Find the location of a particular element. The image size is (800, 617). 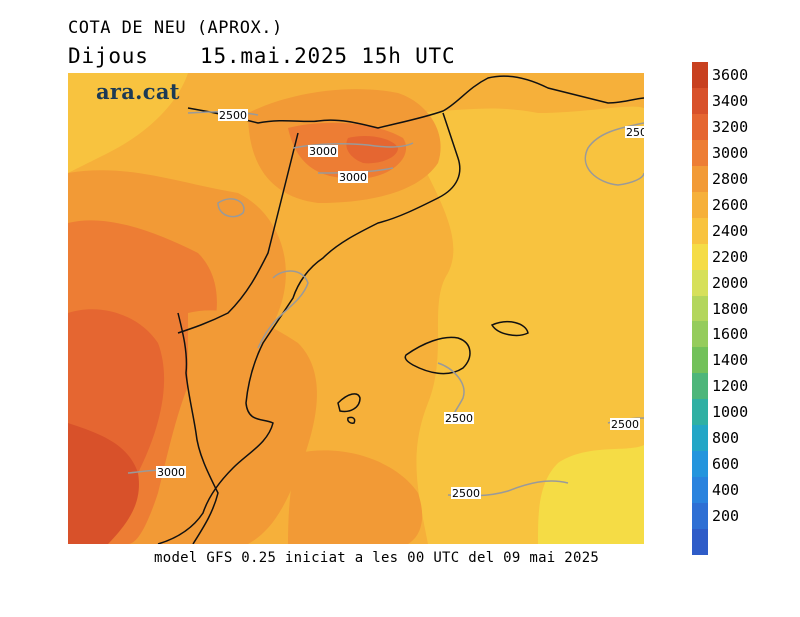

color-scale-label: 3600 is located at coordinates (730, 74).